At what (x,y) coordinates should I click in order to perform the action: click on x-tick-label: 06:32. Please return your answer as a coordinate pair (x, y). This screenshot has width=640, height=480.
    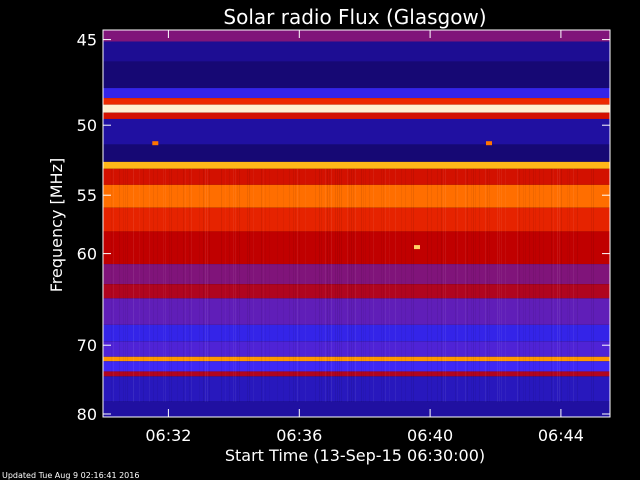
    Looking at the image, I should click on (168, 435).